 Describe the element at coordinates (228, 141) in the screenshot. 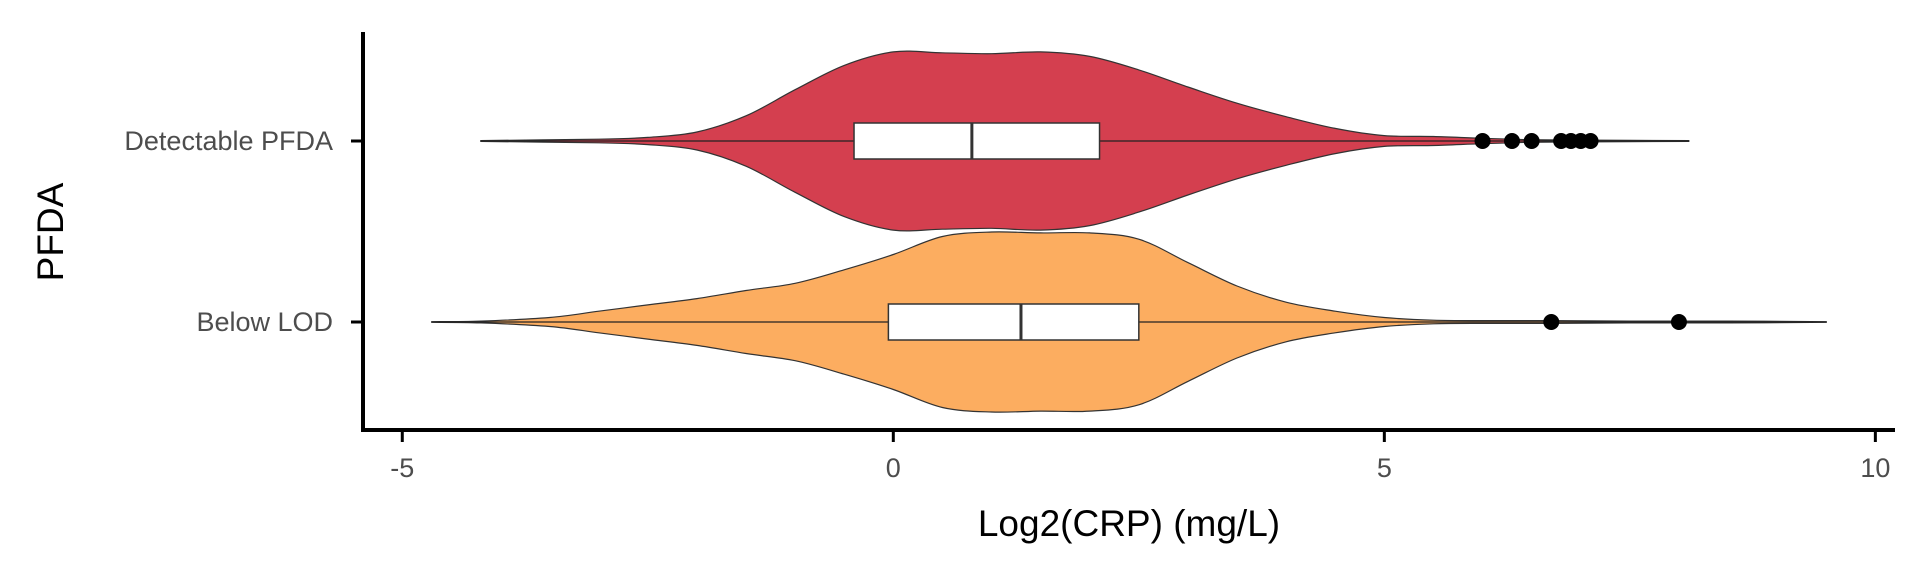

I see `y-tick-label: Detectable PFDA` at that location.